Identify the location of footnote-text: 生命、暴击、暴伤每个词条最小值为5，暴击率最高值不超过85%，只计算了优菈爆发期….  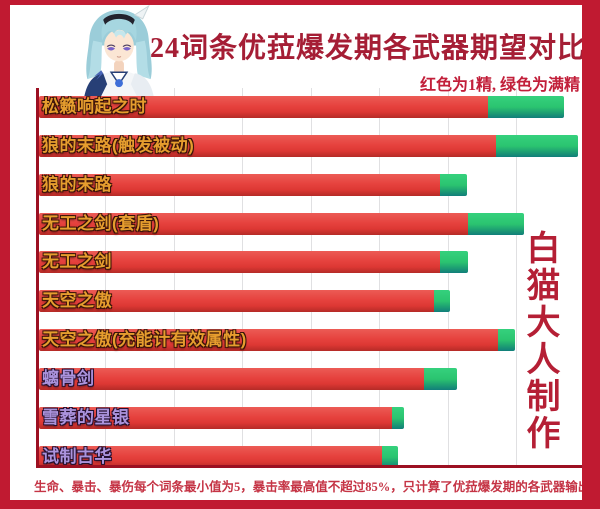
(317, 487).